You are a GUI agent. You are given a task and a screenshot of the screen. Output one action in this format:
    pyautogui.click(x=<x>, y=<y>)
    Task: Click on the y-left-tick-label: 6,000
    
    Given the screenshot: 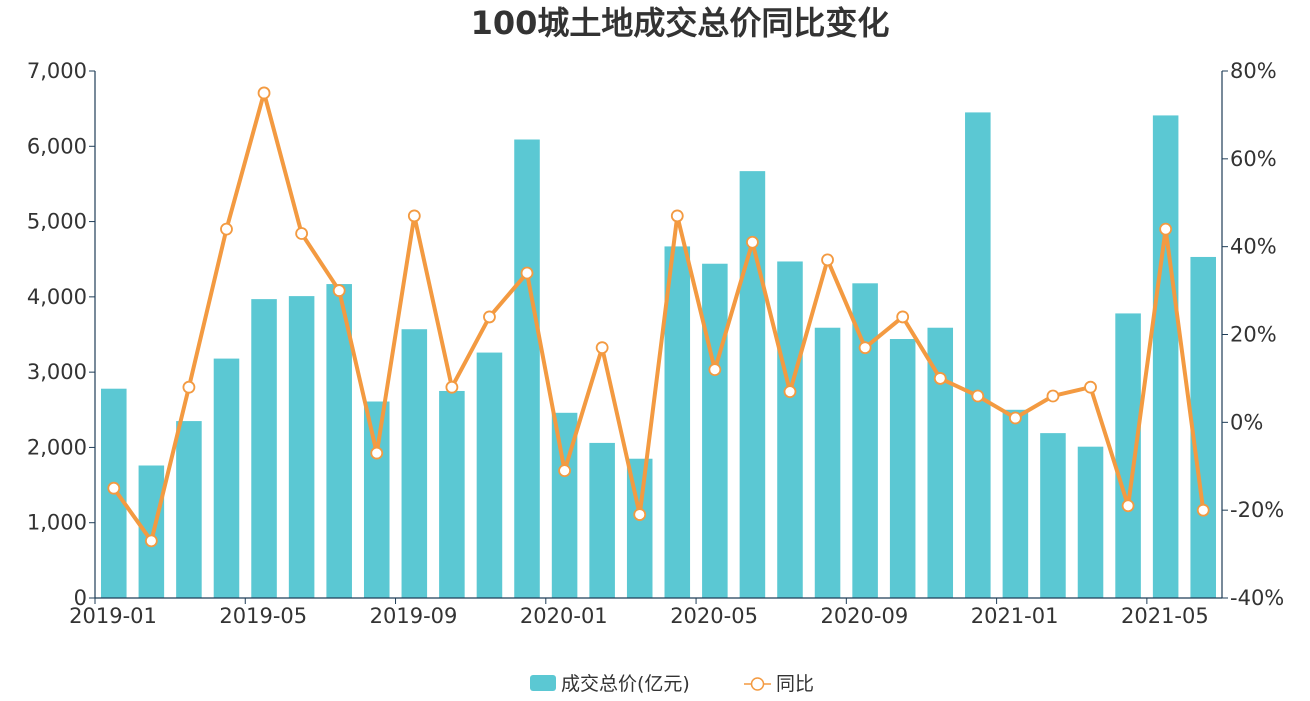 What is the action you would take?
    pyautogui.click(x=57, y=146)
    